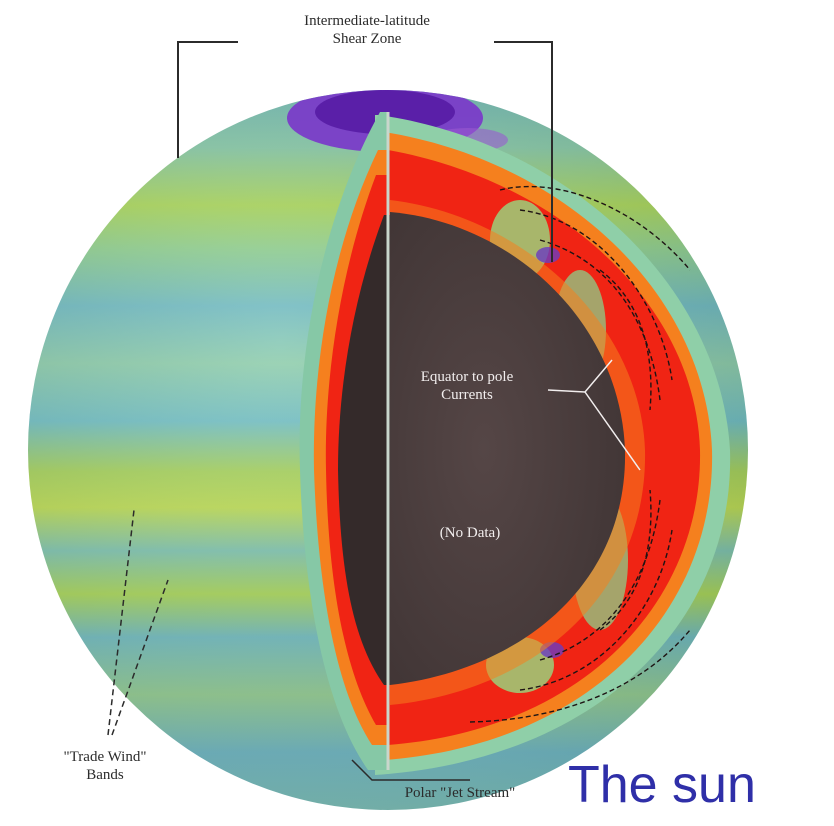 The image size is (834, 826). Describe the element at coordinates (467, 377) in the screenshot. I see `currents-label-line1: Equator to pole` at that location.